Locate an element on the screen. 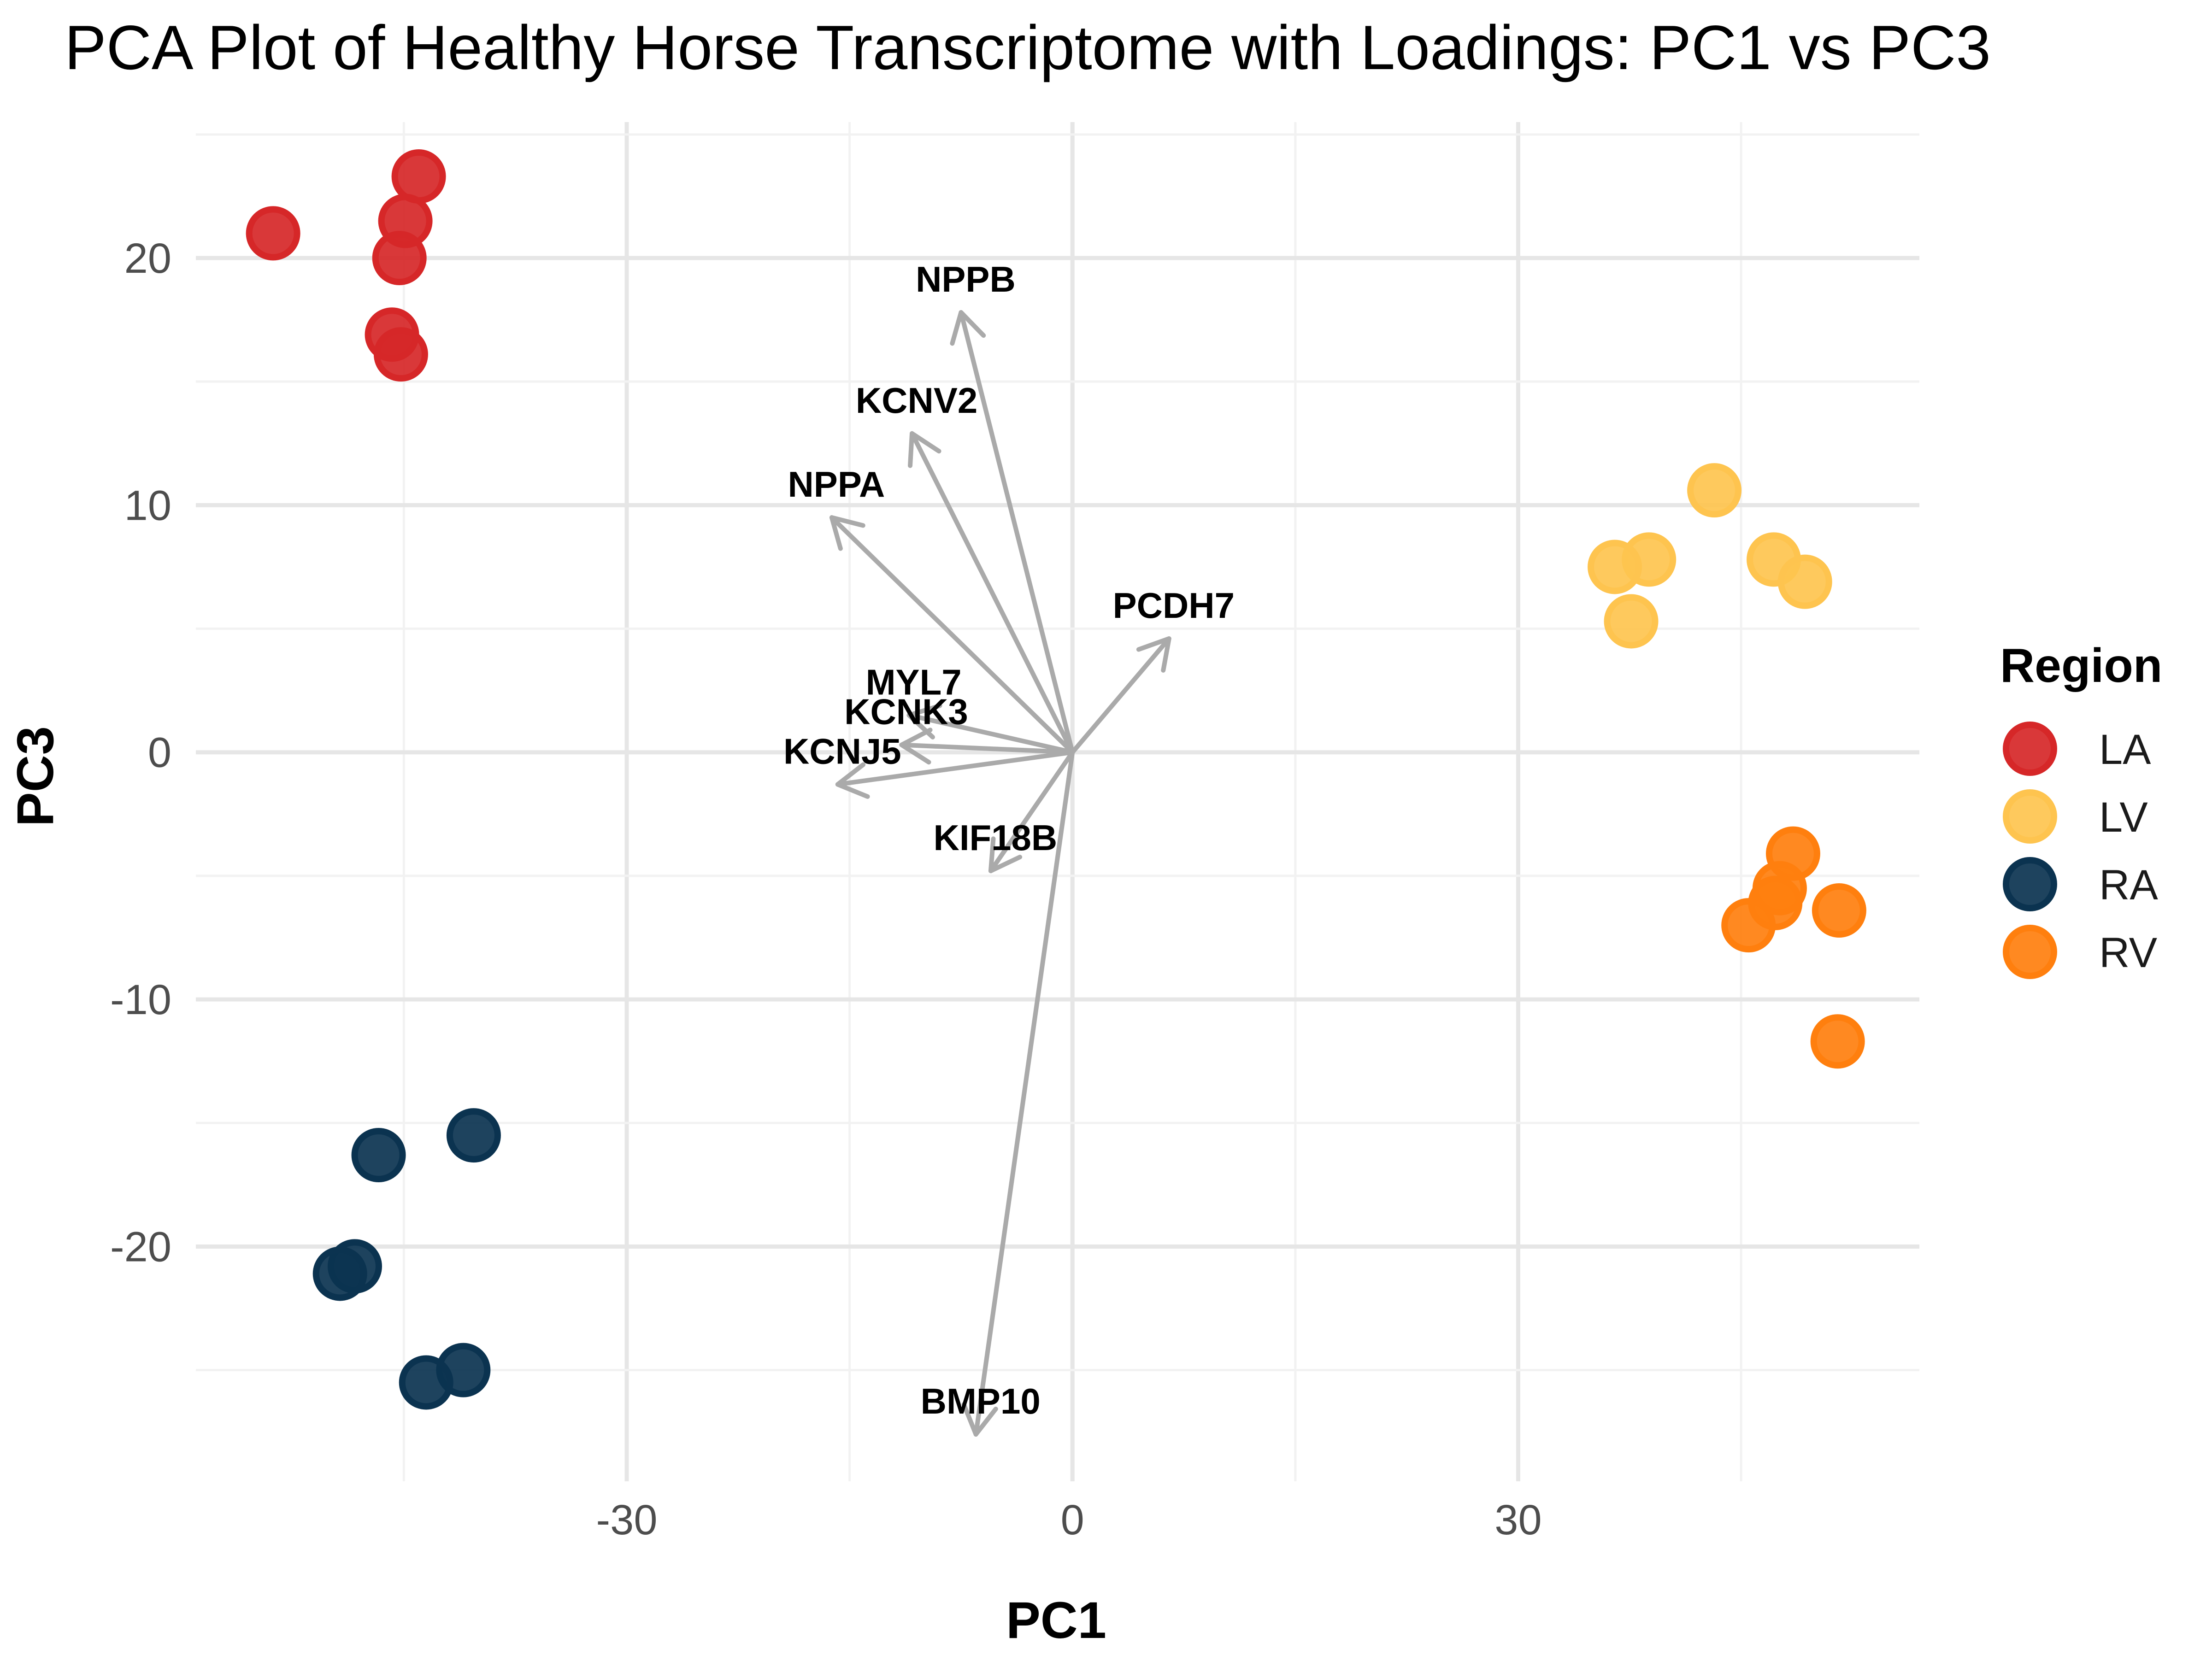  legend-label: RA is located at coordinates (2128, 885).